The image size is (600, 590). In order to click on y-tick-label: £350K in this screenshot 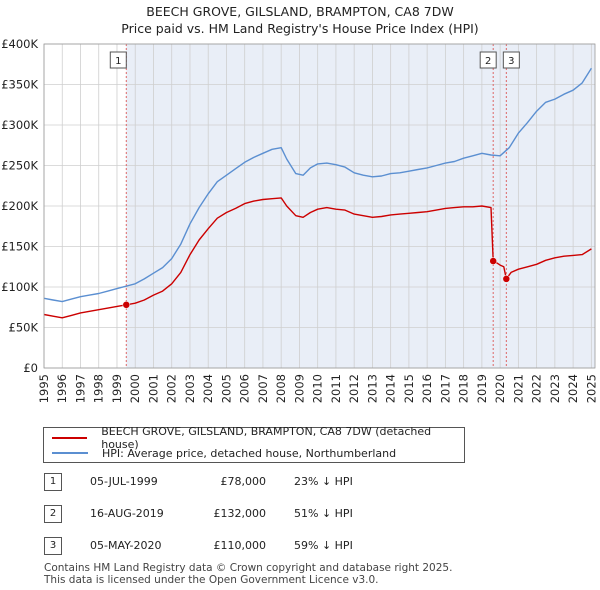, I will do `click(19, 85)`.